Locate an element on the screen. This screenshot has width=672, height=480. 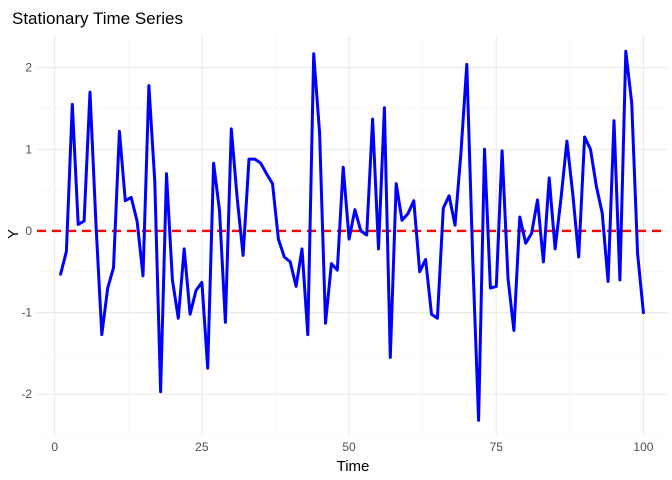
x-tick-label: 25 is located at coordinates (202, 447).